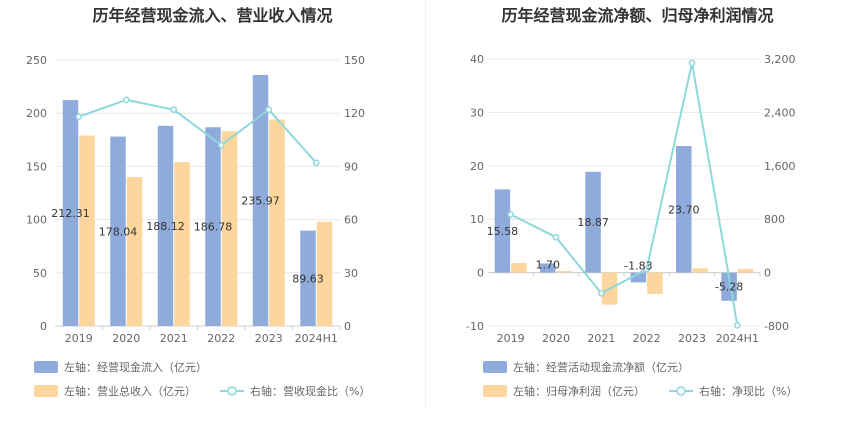  I want to click on left-x-tick-label: 2022, so click(221, 338).